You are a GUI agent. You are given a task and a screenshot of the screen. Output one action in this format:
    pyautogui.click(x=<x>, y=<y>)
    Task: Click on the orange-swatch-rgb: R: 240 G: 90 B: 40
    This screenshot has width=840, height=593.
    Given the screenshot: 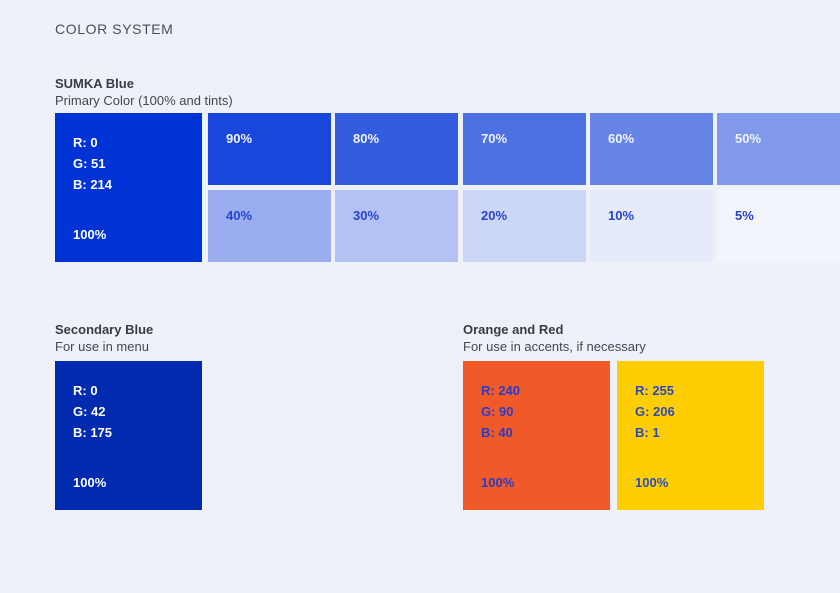 What is the action you would take?
    pyautogui.click(x=500, y=411)
    